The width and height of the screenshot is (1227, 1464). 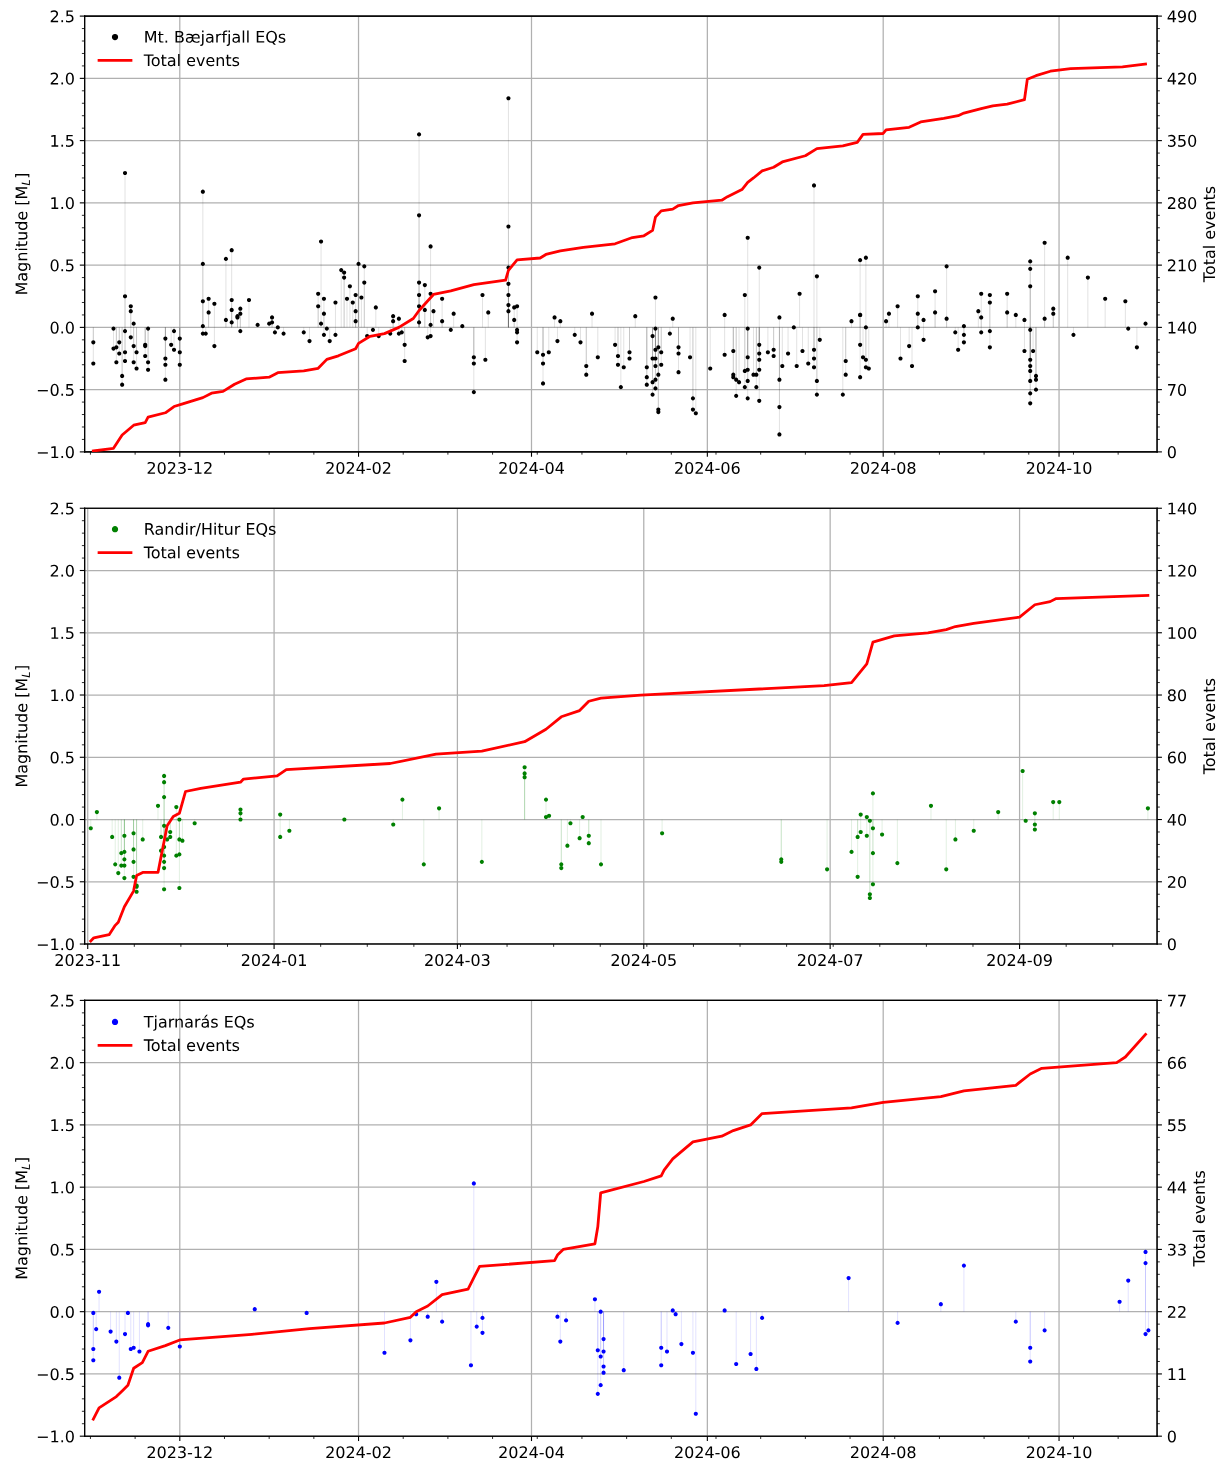 What do you see at coordinates (1182, 203) in the screenshot?
I see `y2-tick-label: 280` at bounding box center [1182, 203].